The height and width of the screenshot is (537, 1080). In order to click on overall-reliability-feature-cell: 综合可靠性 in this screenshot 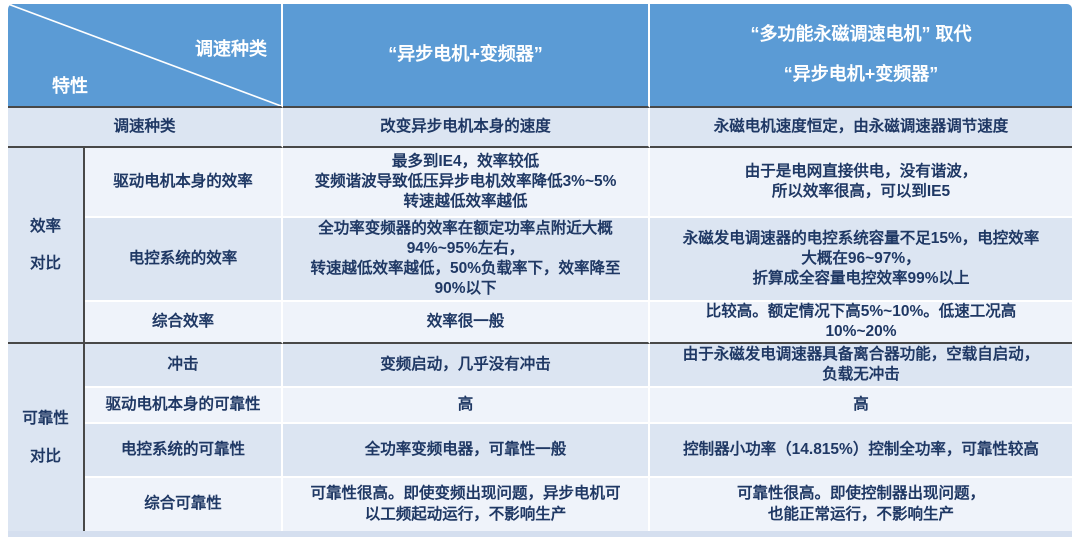, I will do `click(184, 504)`.